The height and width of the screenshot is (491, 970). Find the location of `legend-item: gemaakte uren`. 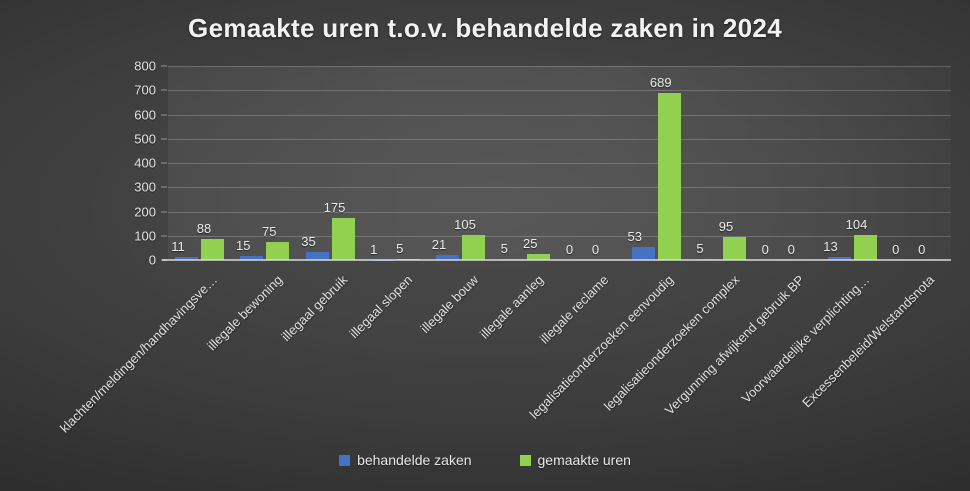

legend-item: gemaakte uren is located at coordinates (575, 460).